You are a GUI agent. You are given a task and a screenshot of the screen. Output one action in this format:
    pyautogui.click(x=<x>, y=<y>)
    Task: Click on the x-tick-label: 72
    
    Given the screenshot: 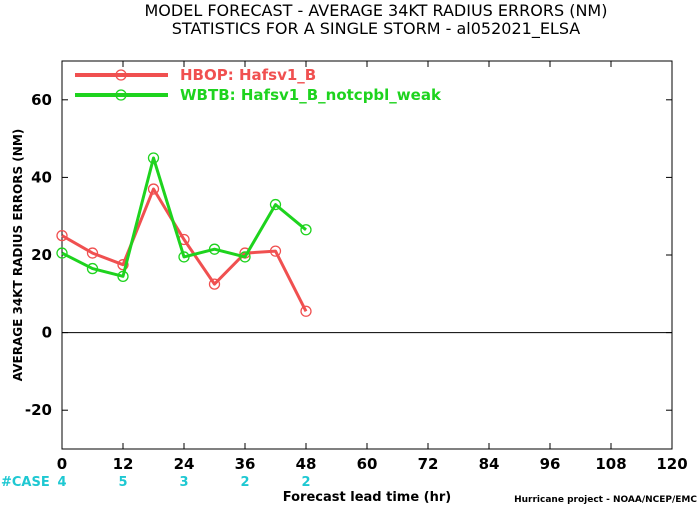 What is the action you would take?
    pyautogui.click(x=428, y=464)
    